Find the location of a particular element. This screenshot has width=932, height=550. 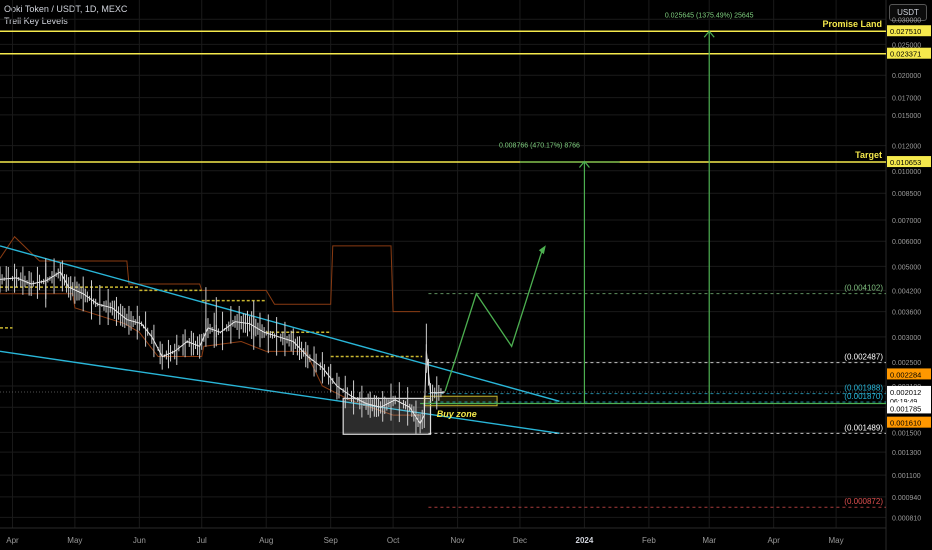

fib-level-label: (0.001988) is located at coordinates (863, 388).